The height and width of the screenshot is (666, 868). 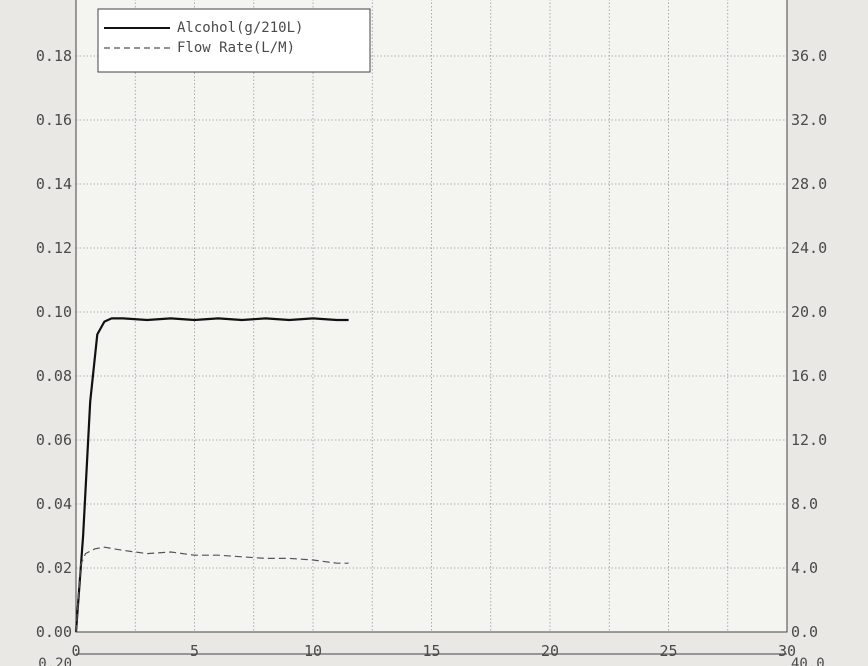 What do you see at coordinates (313, 651) in the screenshot?
I see `x-tick-label: 10` at bounding box center [313, 651].